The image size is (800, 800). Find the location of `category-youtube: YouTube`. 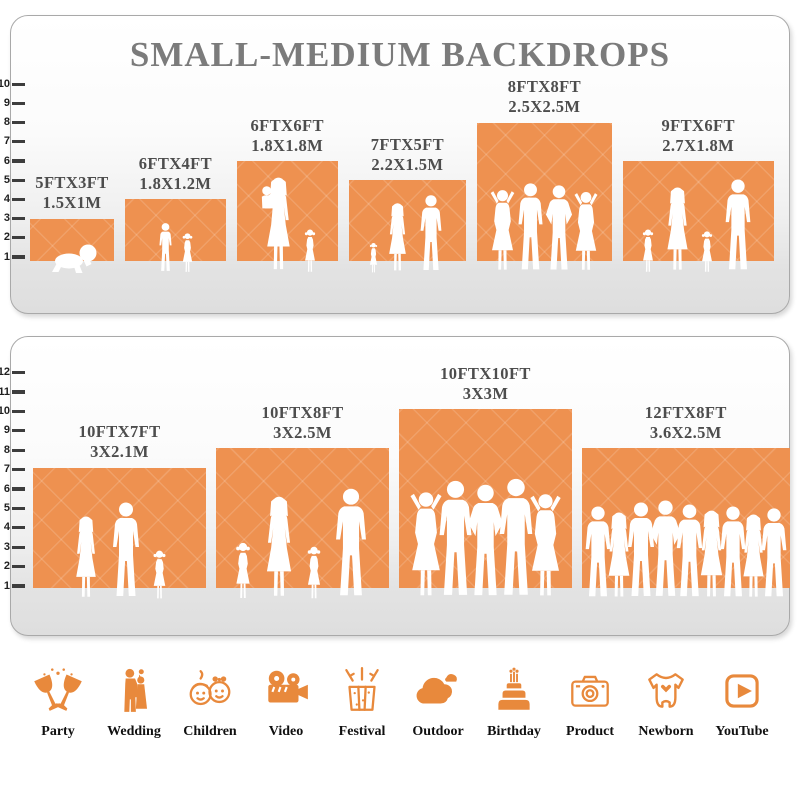

category-youtube: YouTube is located at coordinates (742, 700).